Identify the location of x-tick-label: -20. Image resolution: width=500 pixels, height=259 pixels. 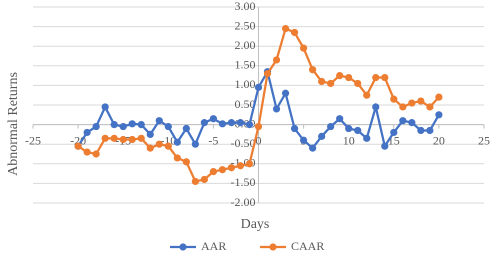
(78, 140).